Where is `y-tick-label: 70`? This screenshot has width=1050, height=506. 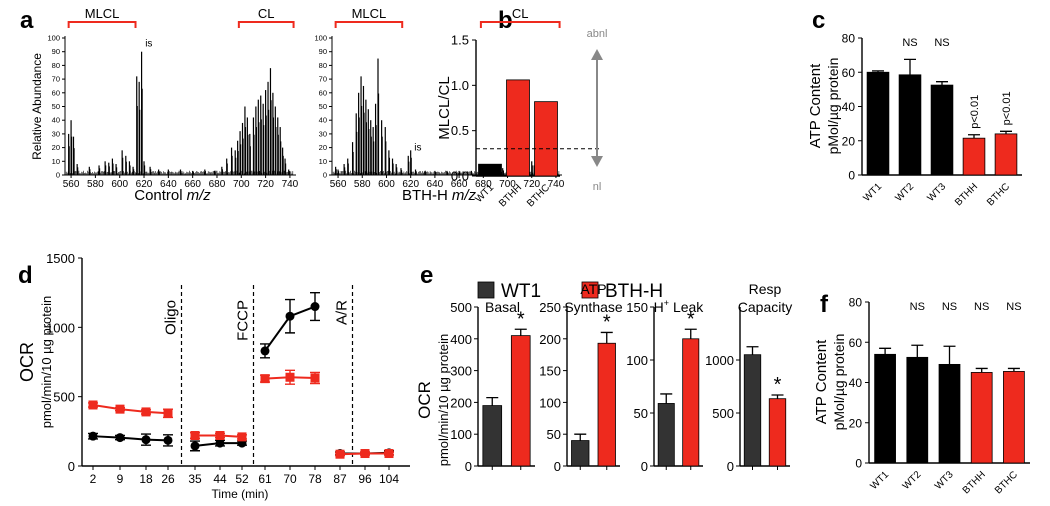
y-tick-label: 70 is located at coordinates (323, 79).